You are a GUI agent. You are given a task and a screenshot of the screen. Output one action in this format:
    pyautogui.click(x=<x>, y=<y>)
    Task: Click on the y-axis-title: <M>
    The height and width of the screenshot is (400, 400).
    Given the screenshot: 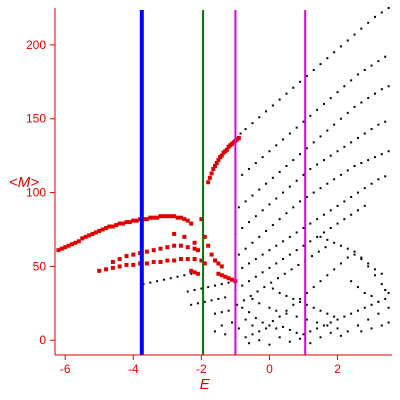 What is the action you would take?
    pyautogui.click(x=24, y=182)
    